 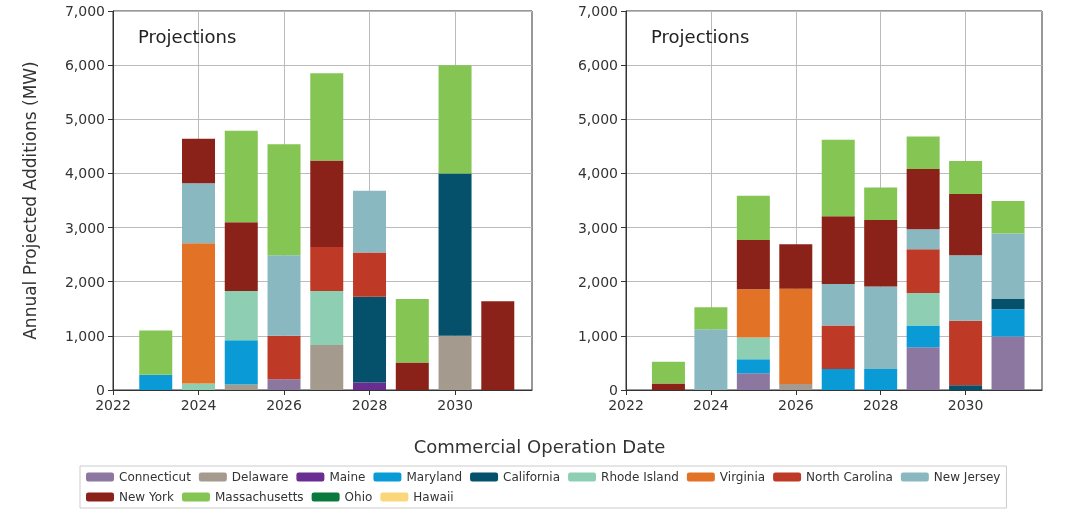 I want to click on legend-label: Delaware, so click(x=260, y=477).